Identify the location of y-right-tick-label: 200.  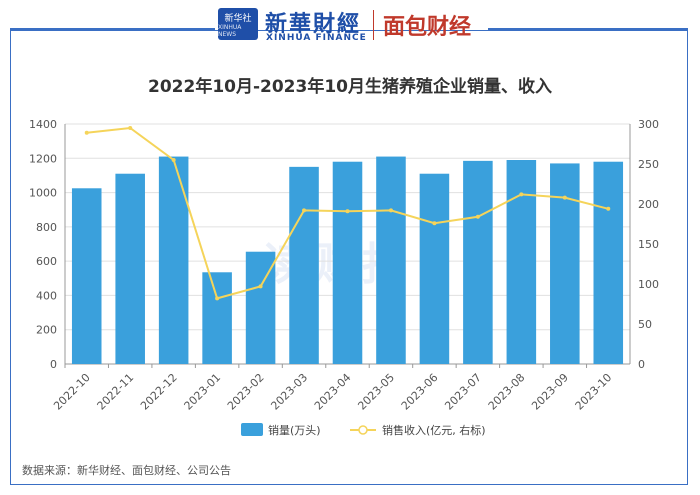
(648, 204).